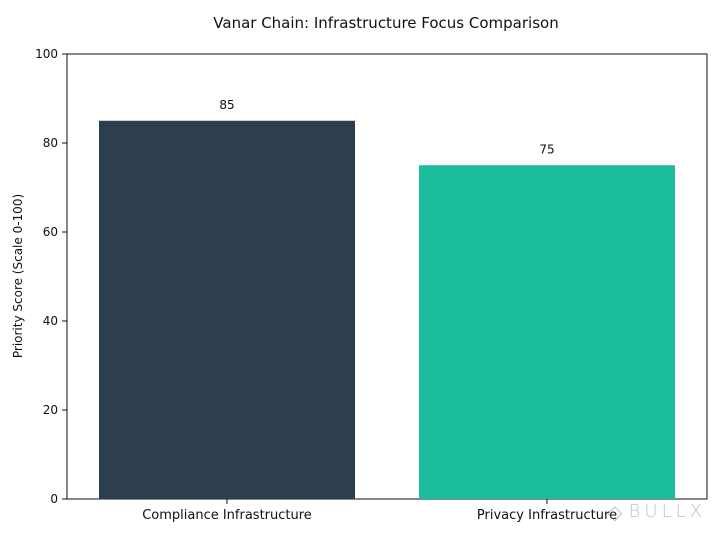 The image size is (720, 536). What do you see at coordinates (54, 499) in the screenshot?
I see `y-axis-tick-label: 0` at bounding box center [54, 499].